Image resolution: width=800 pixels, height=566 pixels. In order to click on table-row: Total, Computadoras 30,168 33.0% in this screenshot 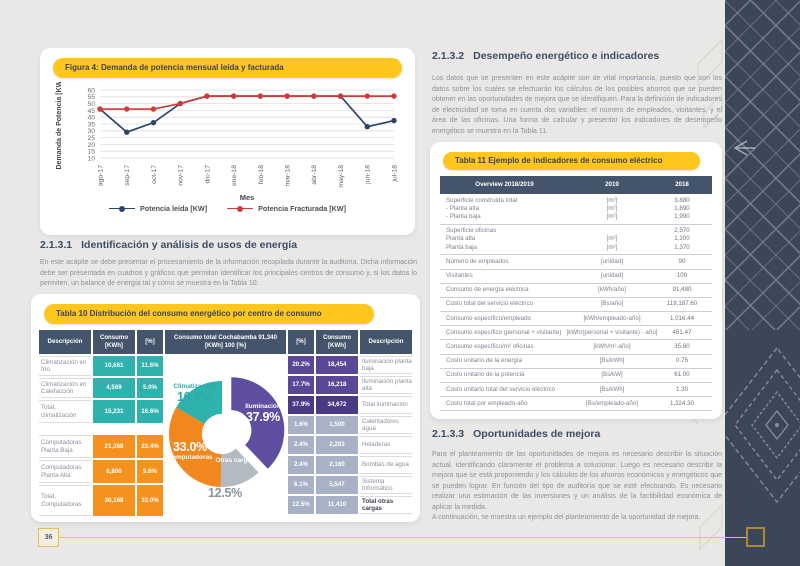, I will do `click(101, 500)`.